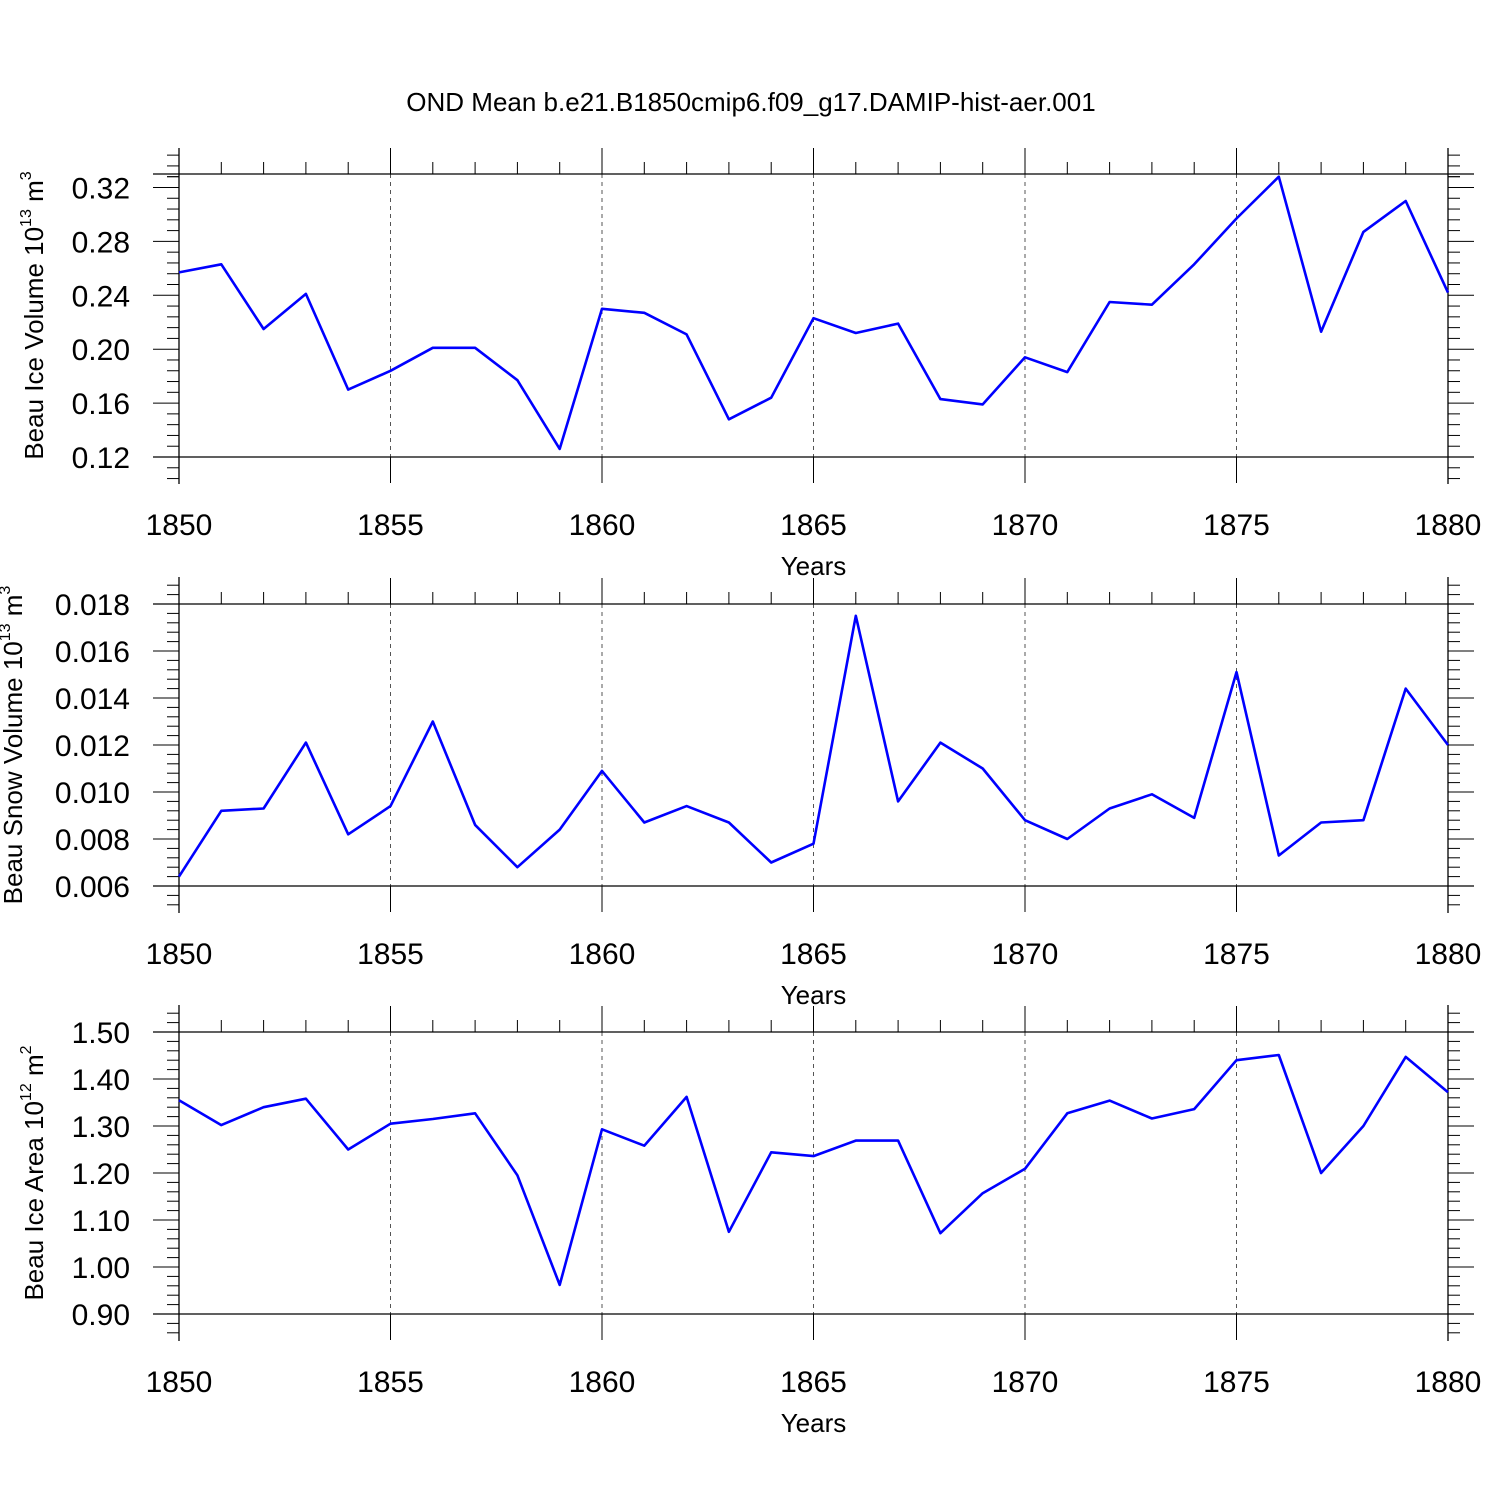 Image resolution: width=1500 pixels, height=1500 pixels. What do you see at coordinates (101, 1080) in the screenshot?
I see `y-tick-label: 1.40` at bounding box center [101, 1080].